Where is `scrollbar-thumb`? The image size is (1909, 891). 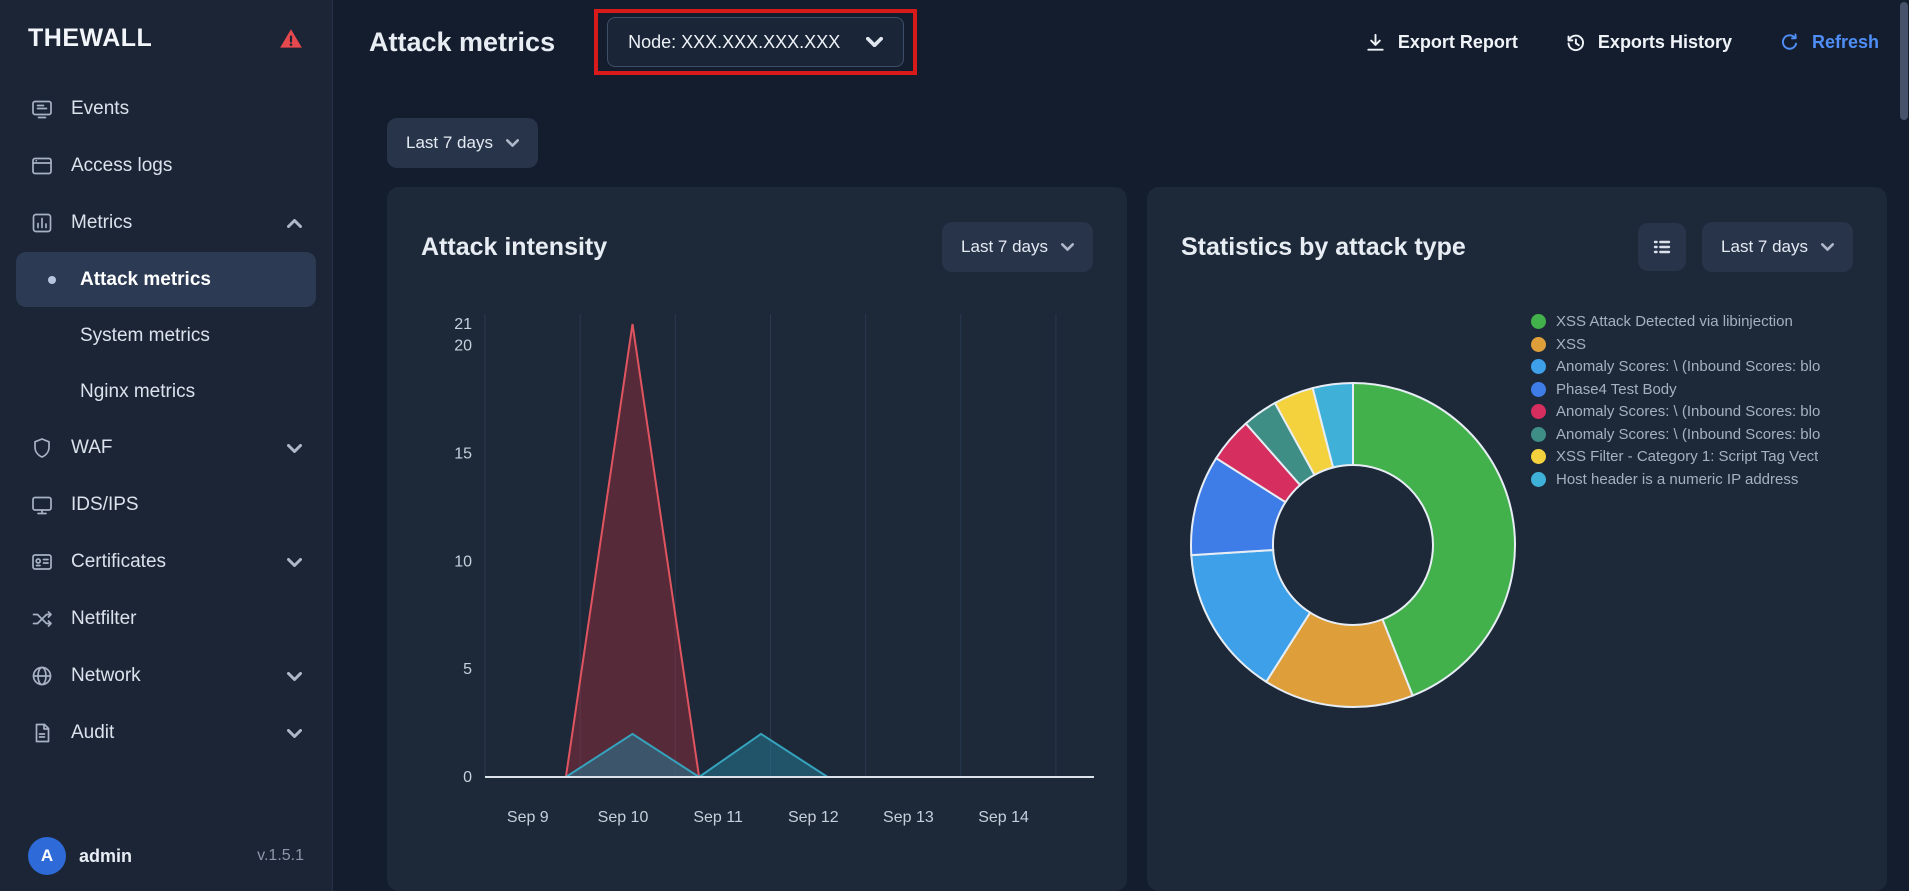
scrollbar-thumb is located at coordinates (1904, 61).